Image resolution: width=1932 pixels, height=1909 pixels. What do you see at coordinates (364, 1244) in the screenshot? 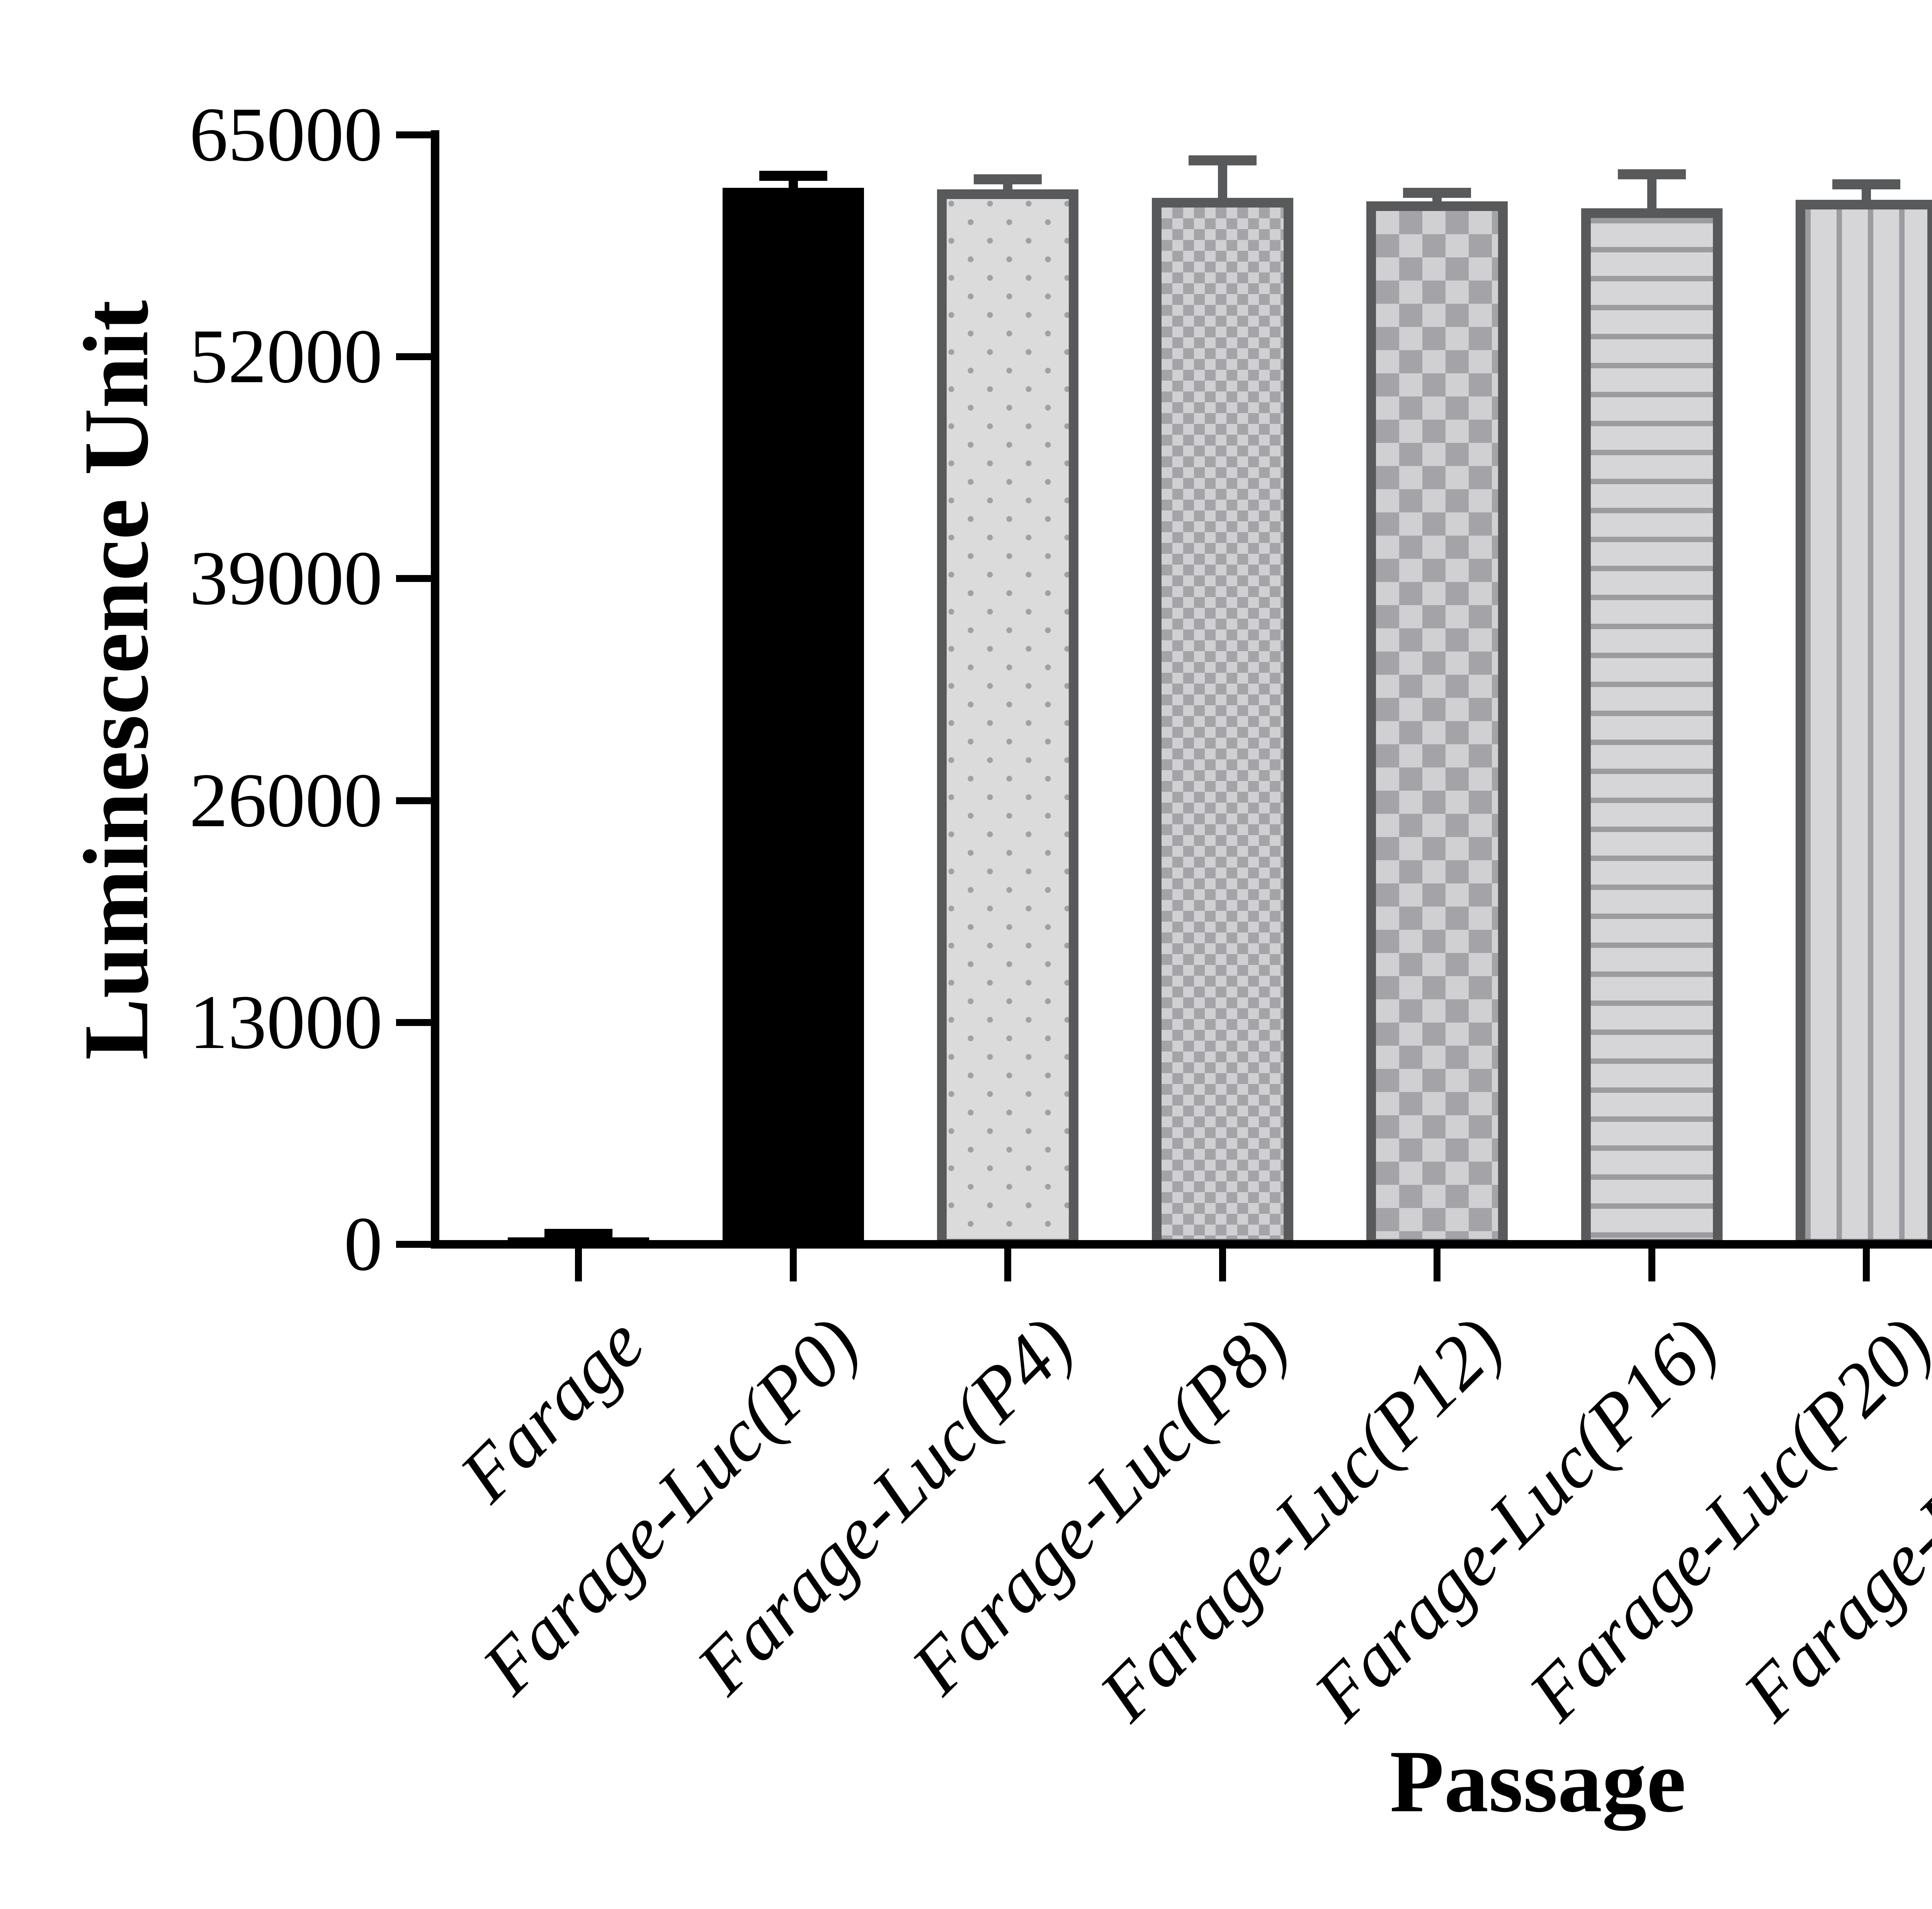
I see `y-tick-label: 0` at bounding box center [364, 1244].